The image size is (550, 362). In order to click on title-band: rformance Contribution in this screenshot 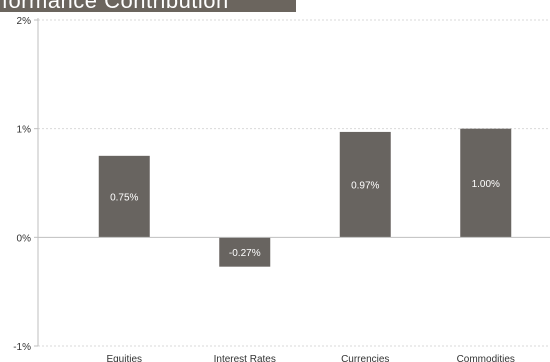, I will do `click(148, 6)`.